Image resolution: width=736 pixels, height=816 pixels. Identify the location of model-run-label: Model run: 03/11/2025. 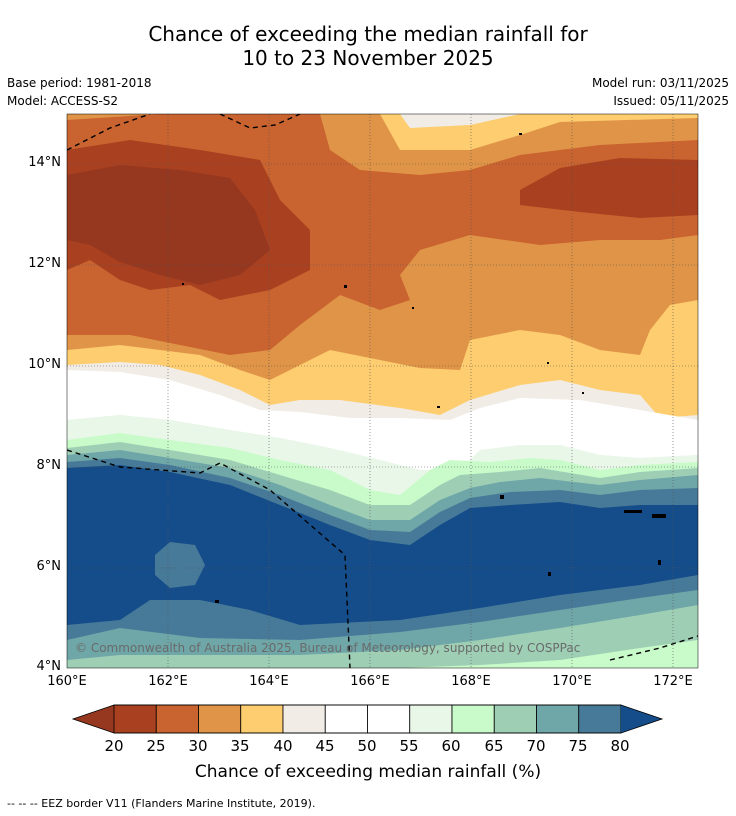
(660, 83).